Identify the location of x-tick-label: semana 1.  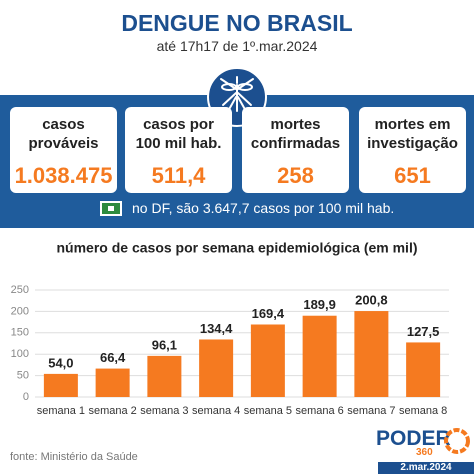
(61, 411).